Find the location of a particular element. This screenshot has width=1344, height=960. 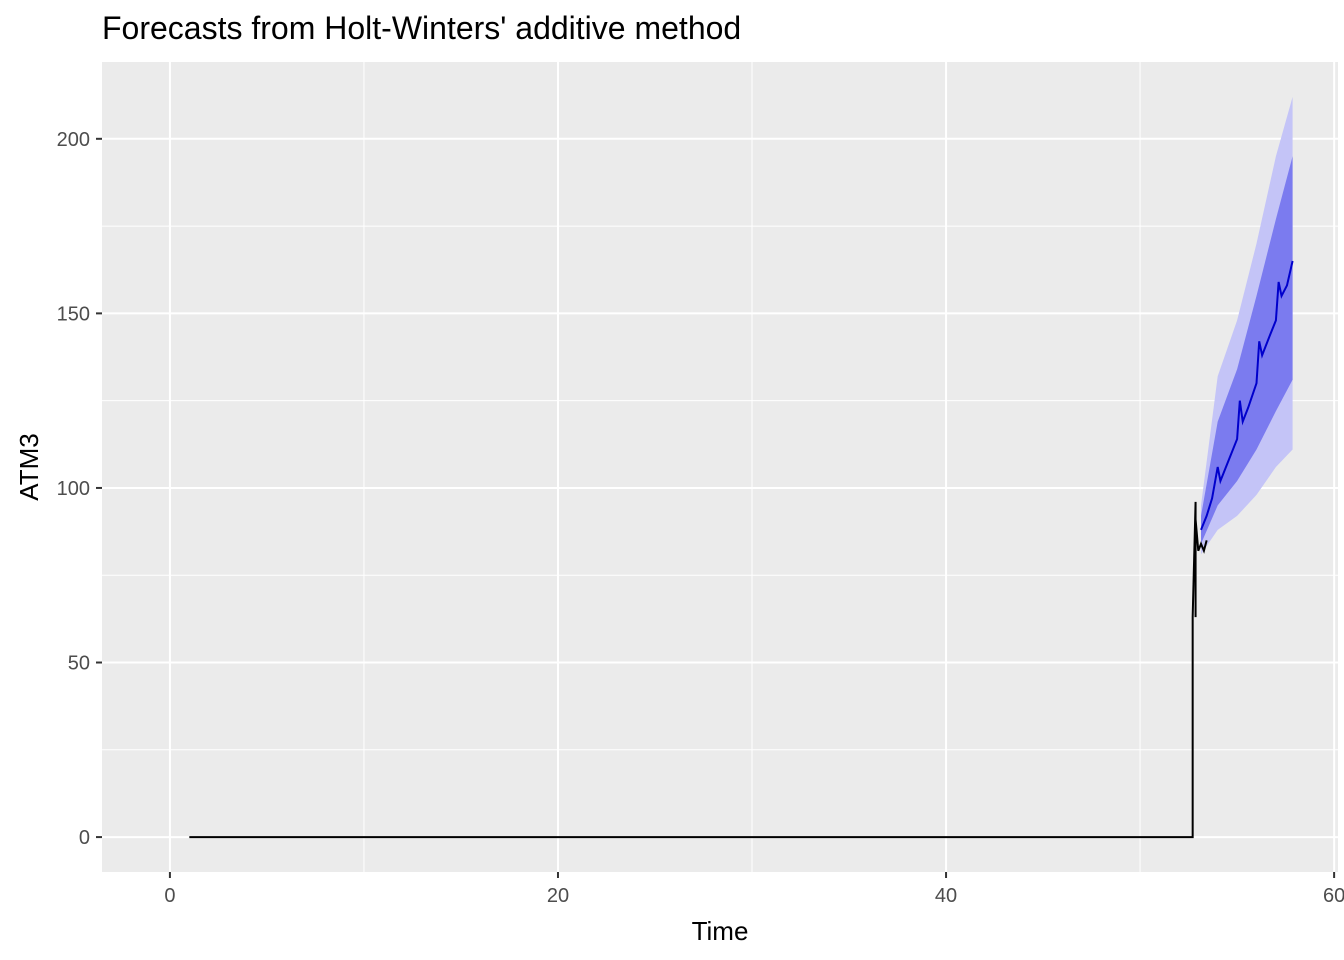

x-tick-label: 60 is located at coordinates (1333, 896).